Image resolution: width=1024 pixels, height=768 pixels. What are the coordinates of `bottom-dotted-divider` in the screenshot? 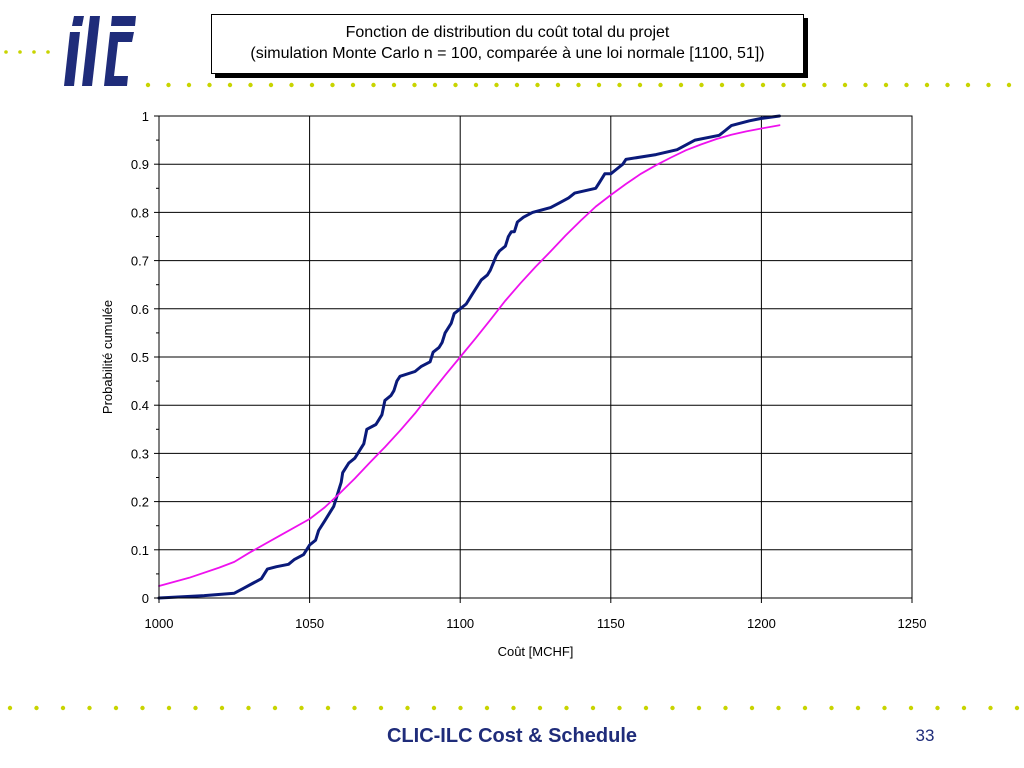 It's located at (513, 708).